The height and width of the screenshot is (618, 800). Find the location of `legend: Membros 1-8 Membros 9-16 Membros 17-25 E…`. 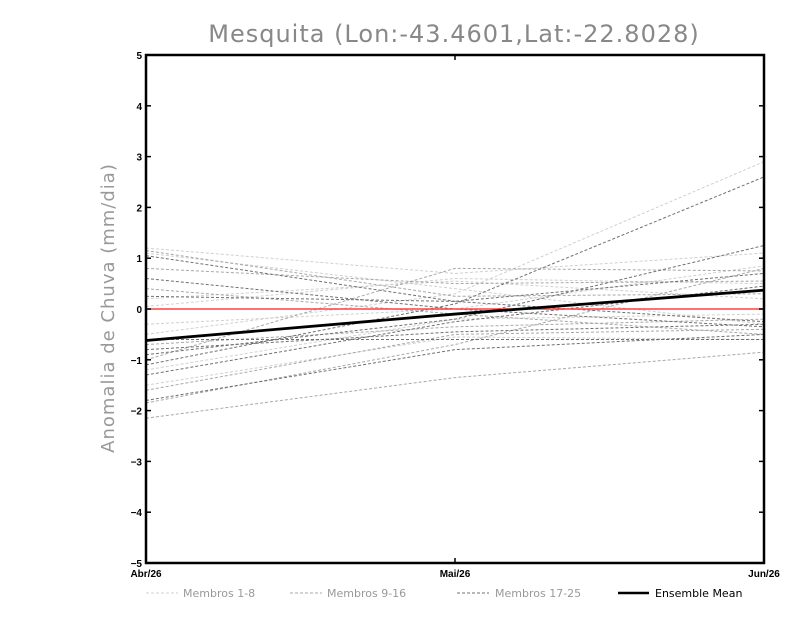

legend: Membros 1-8 Membros 9-16 Membros 17-25 E… is located at coordinates (444, 593).